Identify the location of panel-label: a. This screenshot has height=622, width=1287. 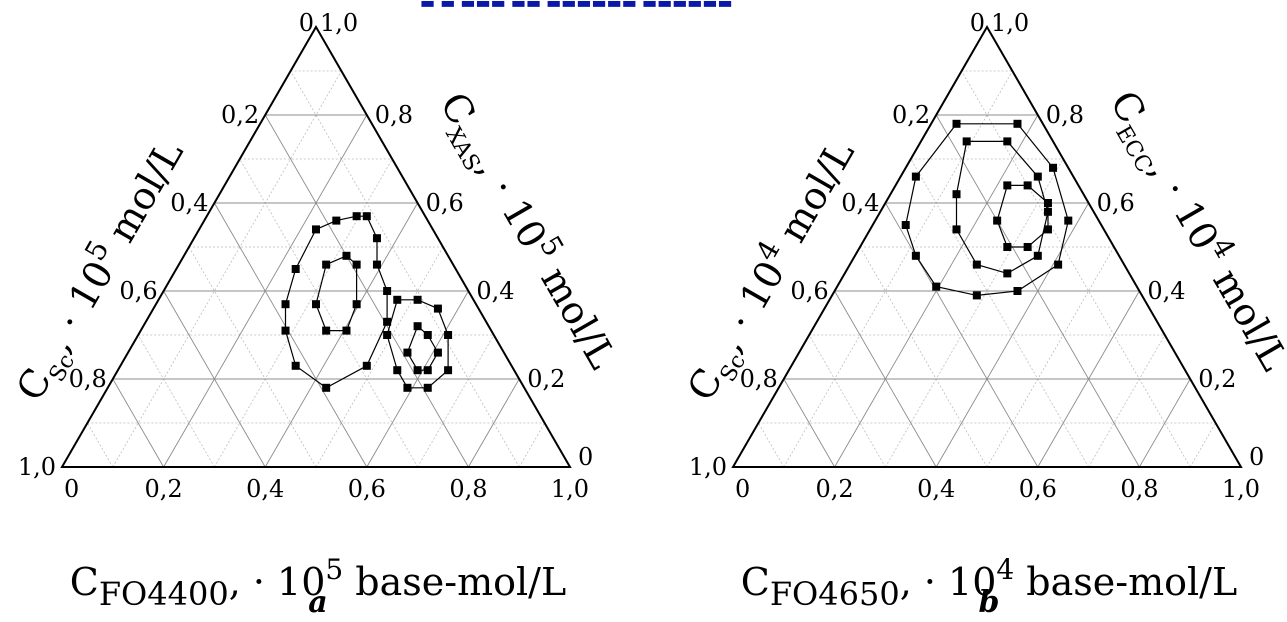
(317, 601).